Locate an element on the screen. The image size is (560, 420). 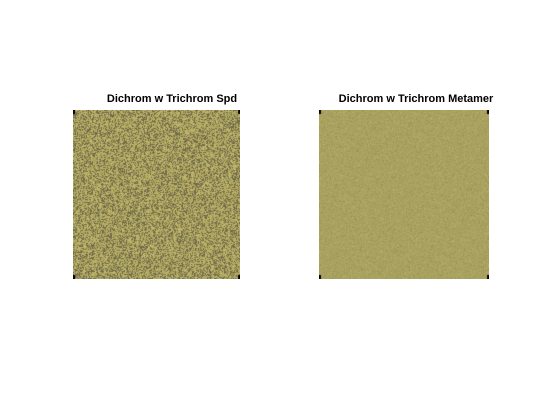
left-image-panel is located at coordinates (156, 194).